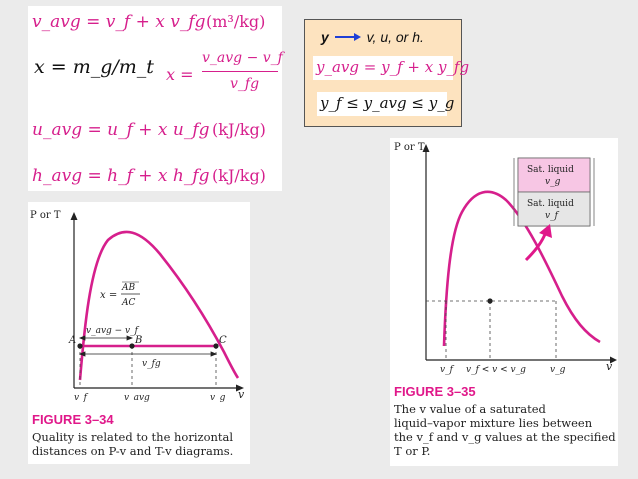 This screenshot has width=638, height=479. What do you see at coordinates (550, 170) in the screenshot?
I see `fig35-legend-top-line1: Sat. liquid` at bounding box center [550, 170].